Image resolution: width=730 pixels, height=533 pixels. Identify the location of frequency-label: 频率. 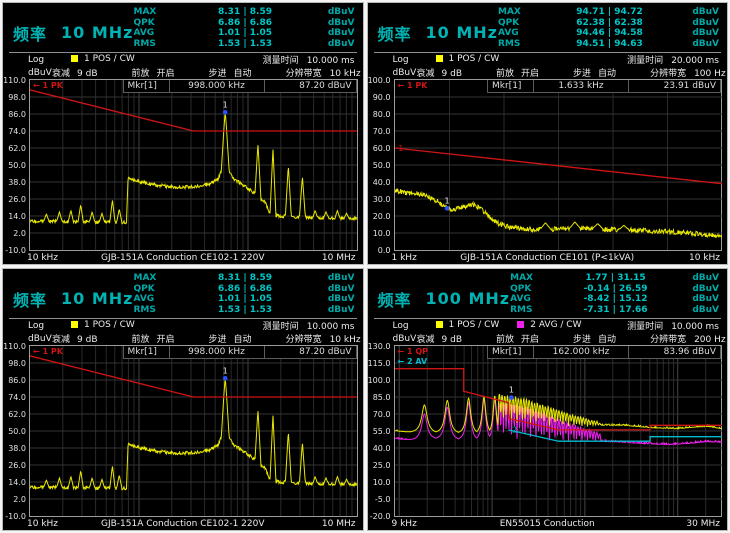
(30, 34).